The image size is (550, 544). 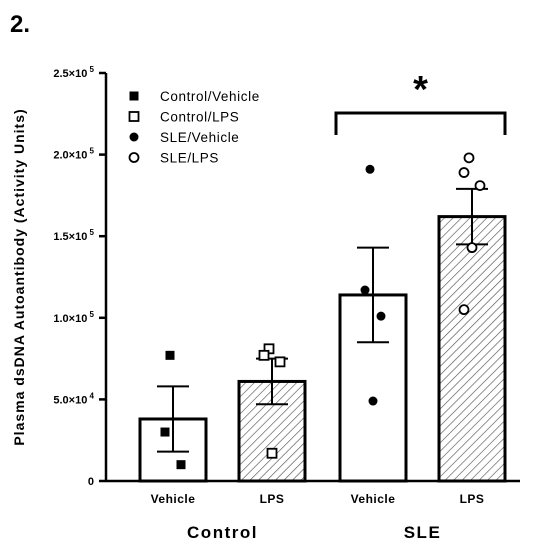 What do you see at coordinates (472, 499) in the screenshot?
I see `x-tick-label-3: LPS` at bounding box center [472, 499].